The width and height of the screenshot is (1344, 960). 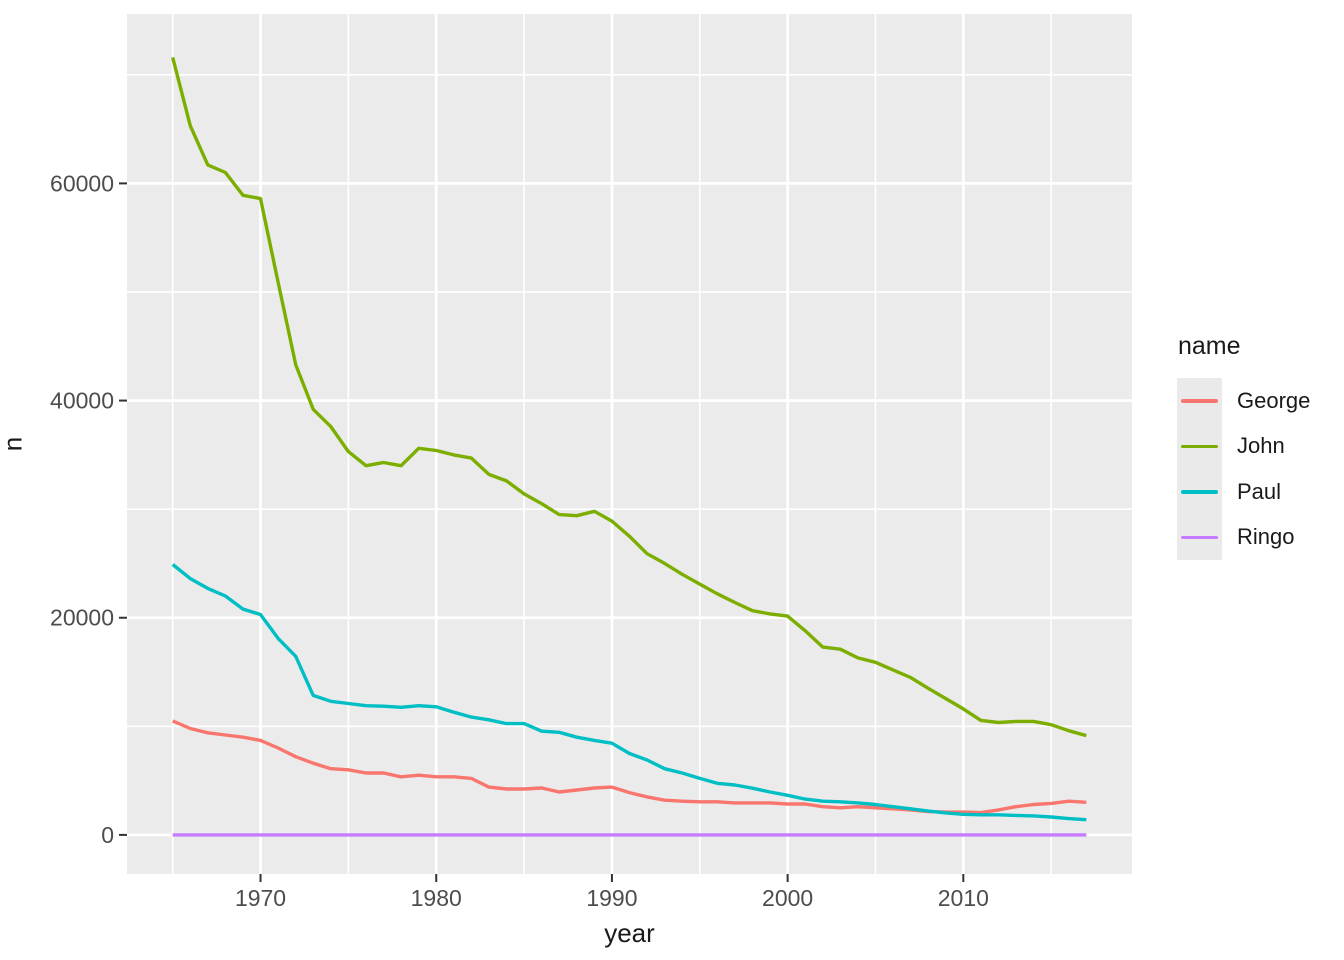 What do you see at coordinates (82, 618) in the screenshot?
I see `y-axis-tick-label: 20000` at bounding box center [82, 618].